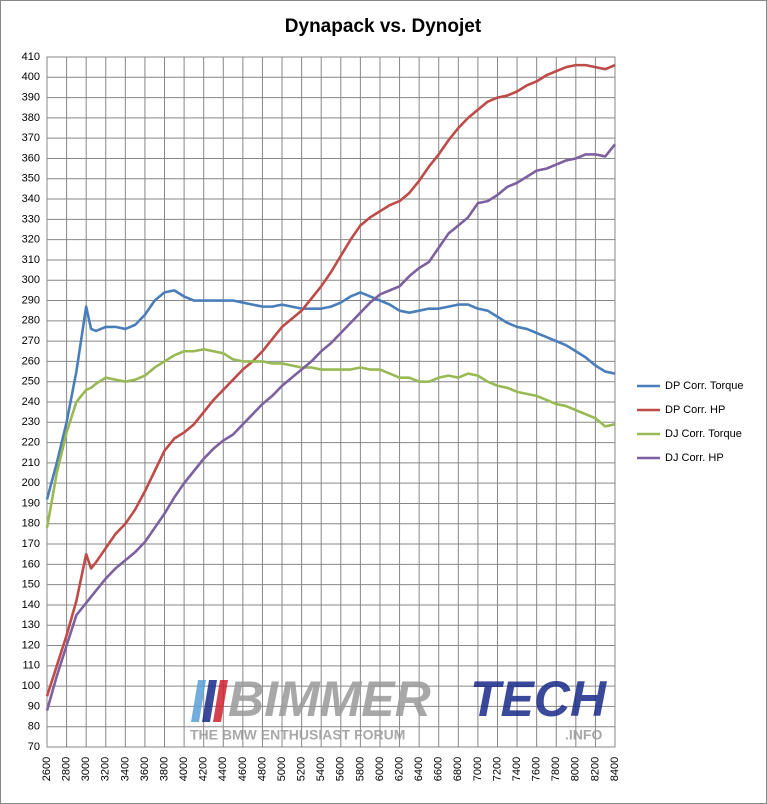  Describe the element at coordinates (695, 410) in the screenshot. I see `legend-label: DP Corr. HP` at that location.